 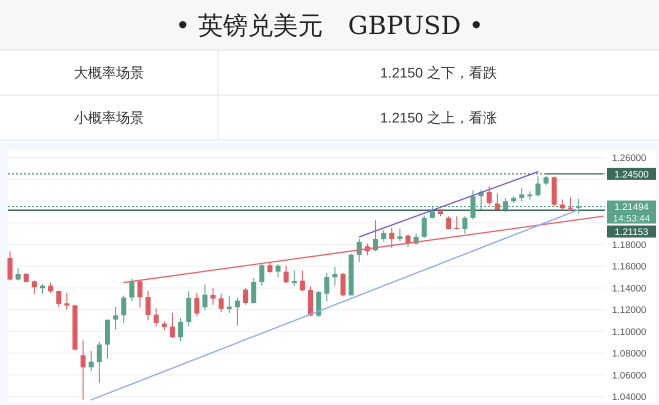 What do you see at coordinates (329, 25) in the screenshot?
I see `text: • 英镑兑美元 GBPUSD •` at bounding box center [329, 25].